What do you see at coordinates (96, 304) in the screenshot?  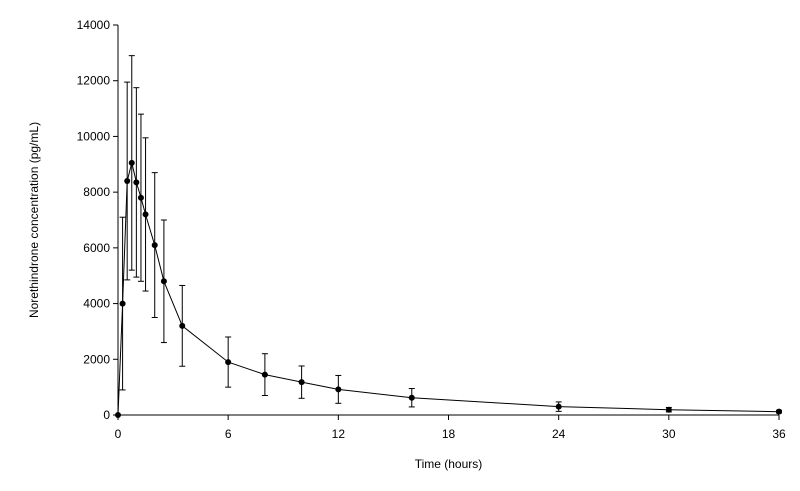 I see `y-tick-label: 4000` at bounding box center [96, 304].